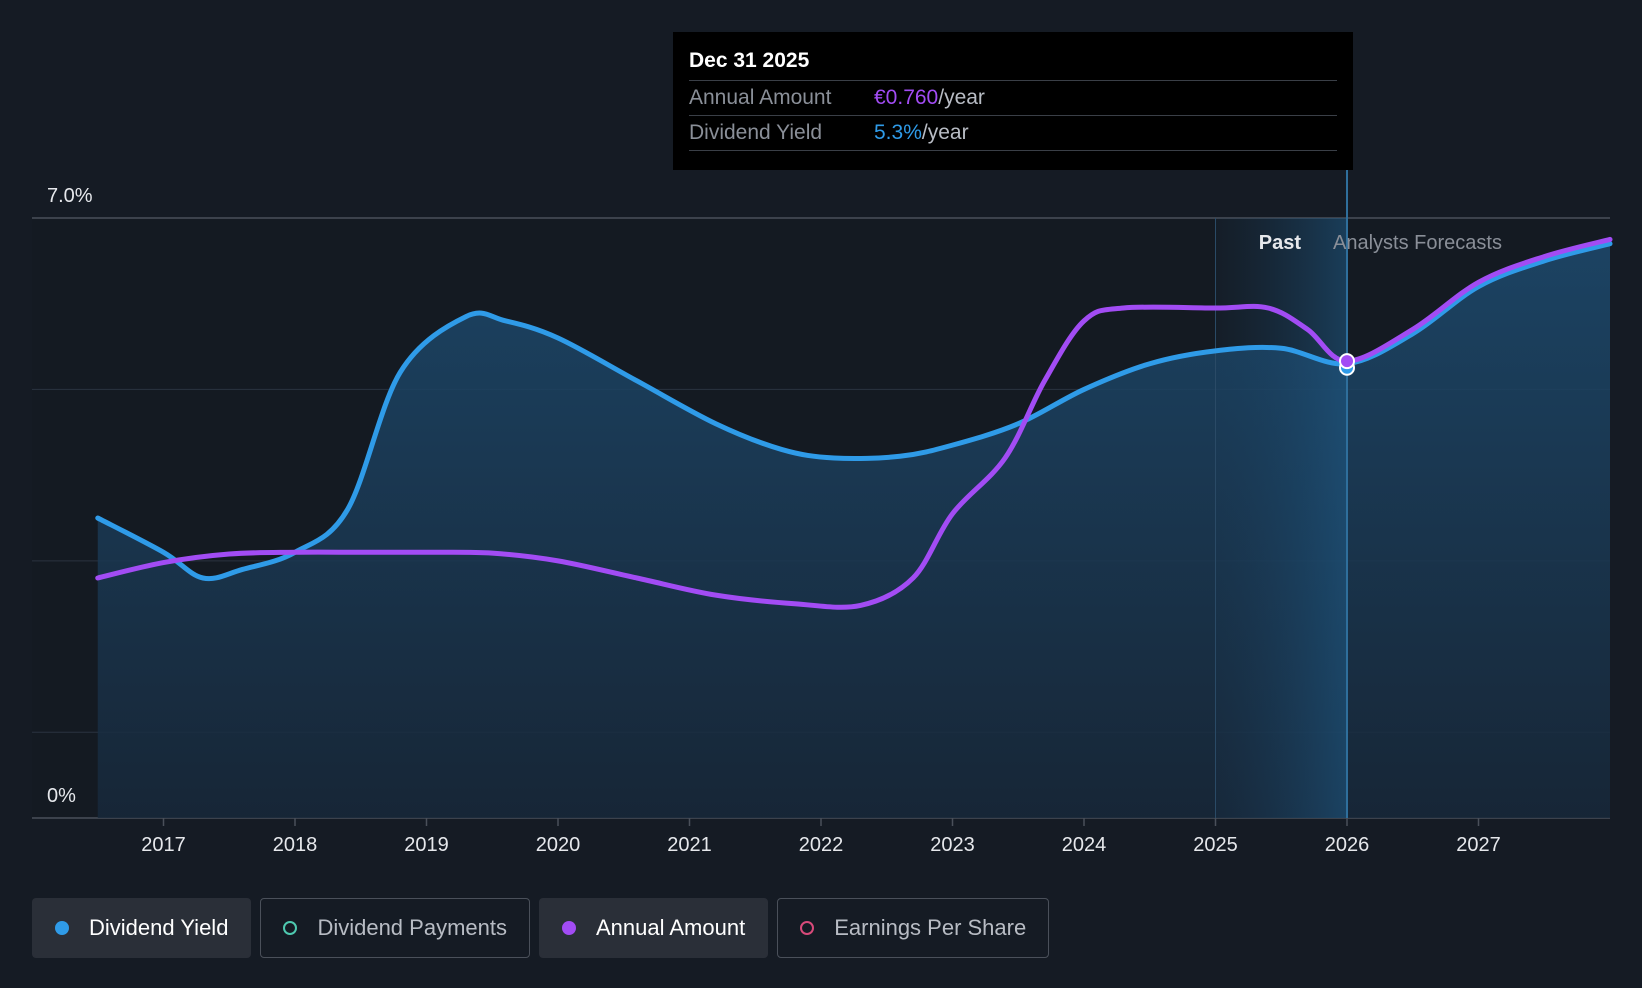  What do you see at coordinates (295, 845) in the screenshot?
I see `x-tick-label: 2018` at bounding box center [295, 845].